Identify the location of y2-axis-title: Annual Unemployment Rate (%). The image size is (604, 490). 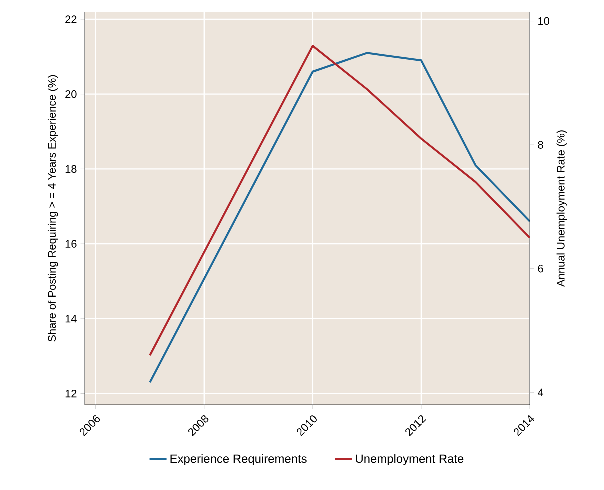
(562, 209).